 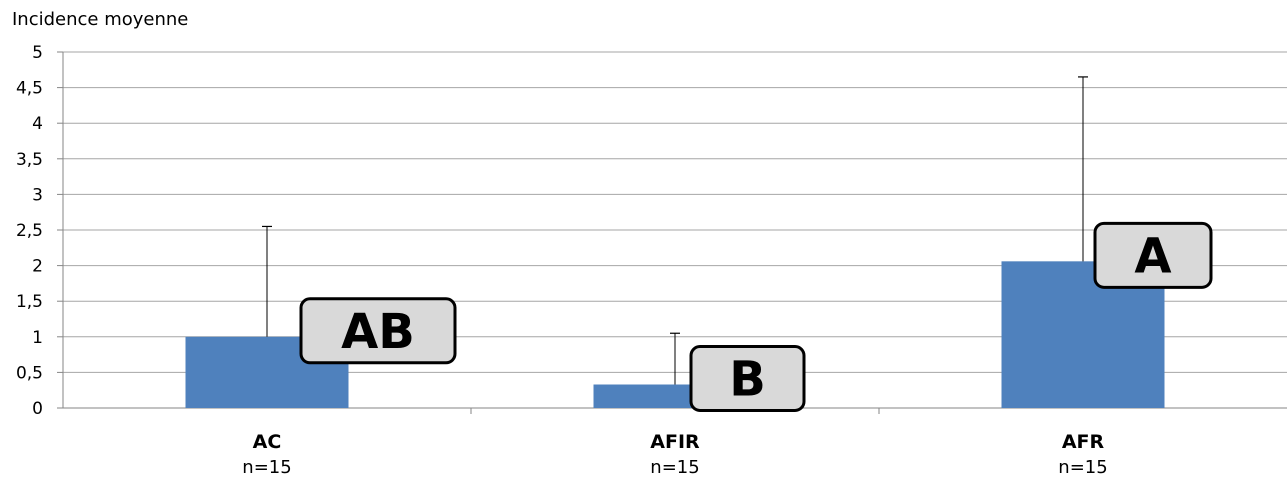 I want to click on y-tick-label: 2,5, so click(x=29, y=231).